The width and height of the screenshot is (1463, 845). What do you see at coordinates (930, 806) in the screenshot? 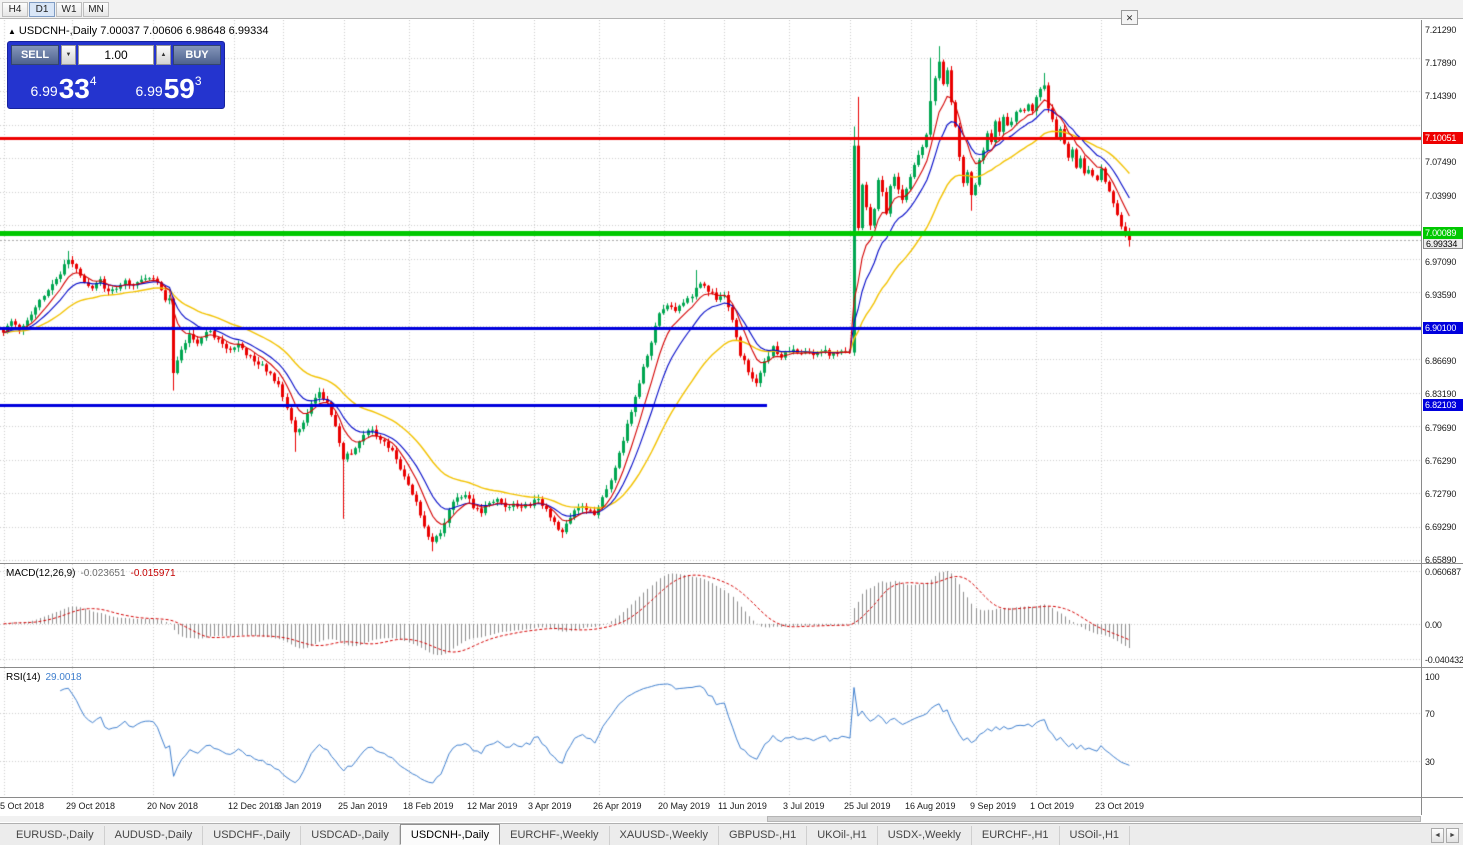
I see `date-axis-label: 16 Aug 2019` at bounding box center [930, 806].